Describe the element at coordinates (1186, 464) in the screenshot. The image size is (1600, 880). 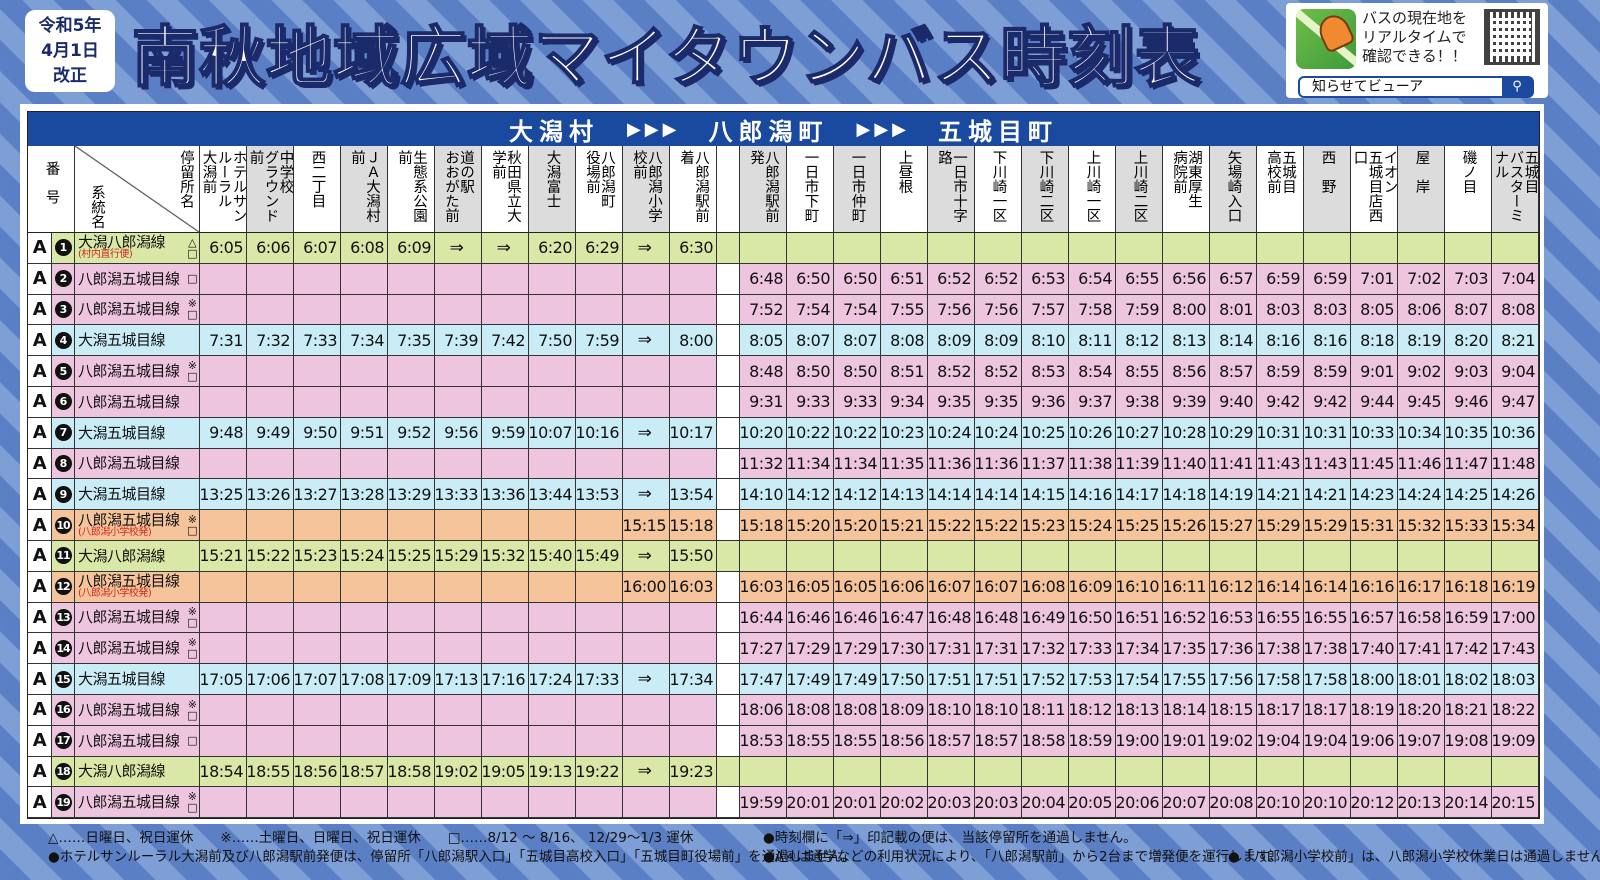
I see `time-cell: 11:40` at that location.